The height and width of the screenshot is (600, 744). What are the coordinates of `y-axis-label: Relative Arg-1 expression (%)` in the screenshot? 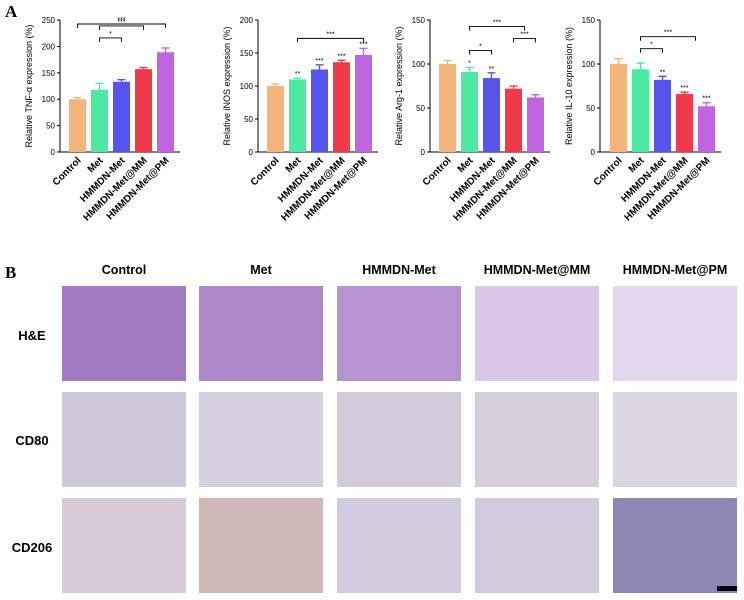 It's located at (399, 85).